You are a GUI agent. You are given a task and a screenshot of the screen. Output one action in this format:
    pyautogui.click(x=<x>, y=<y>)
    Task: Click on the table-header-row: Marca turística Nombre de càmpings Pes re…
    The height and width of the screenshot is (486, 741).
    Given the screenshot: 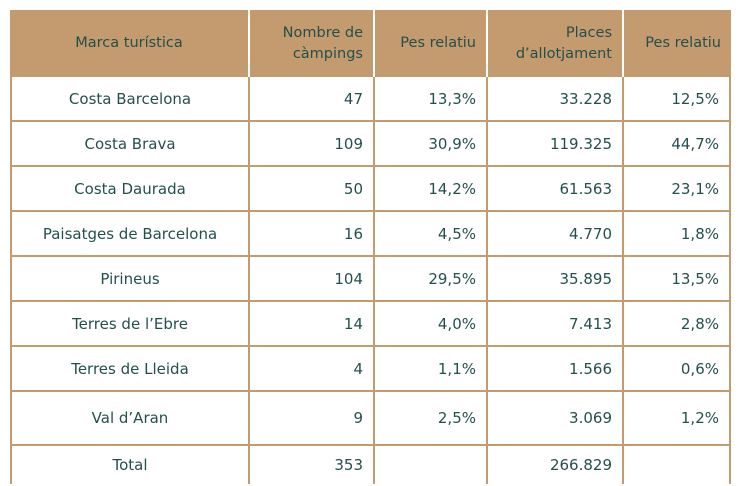 What is the action you would take?
    pyautogui.click(x=370, y=43)
    